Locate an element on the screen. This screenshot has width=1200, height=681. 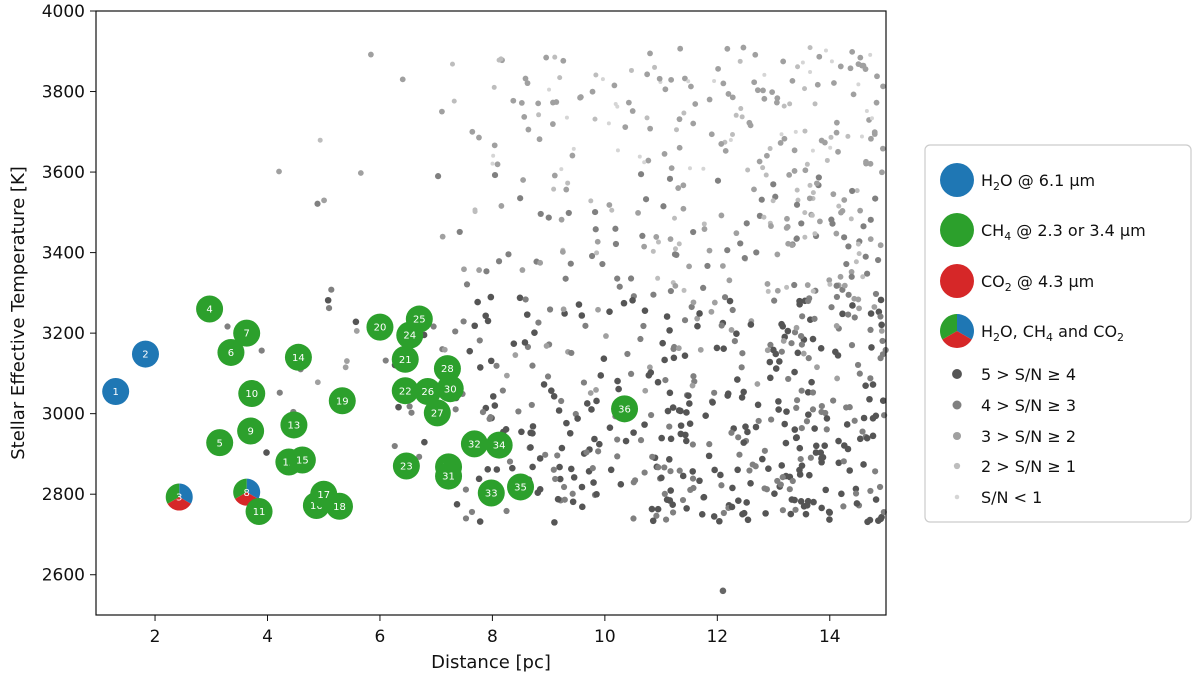
x-tick-label: 10 is located at coordinates (605, 637).